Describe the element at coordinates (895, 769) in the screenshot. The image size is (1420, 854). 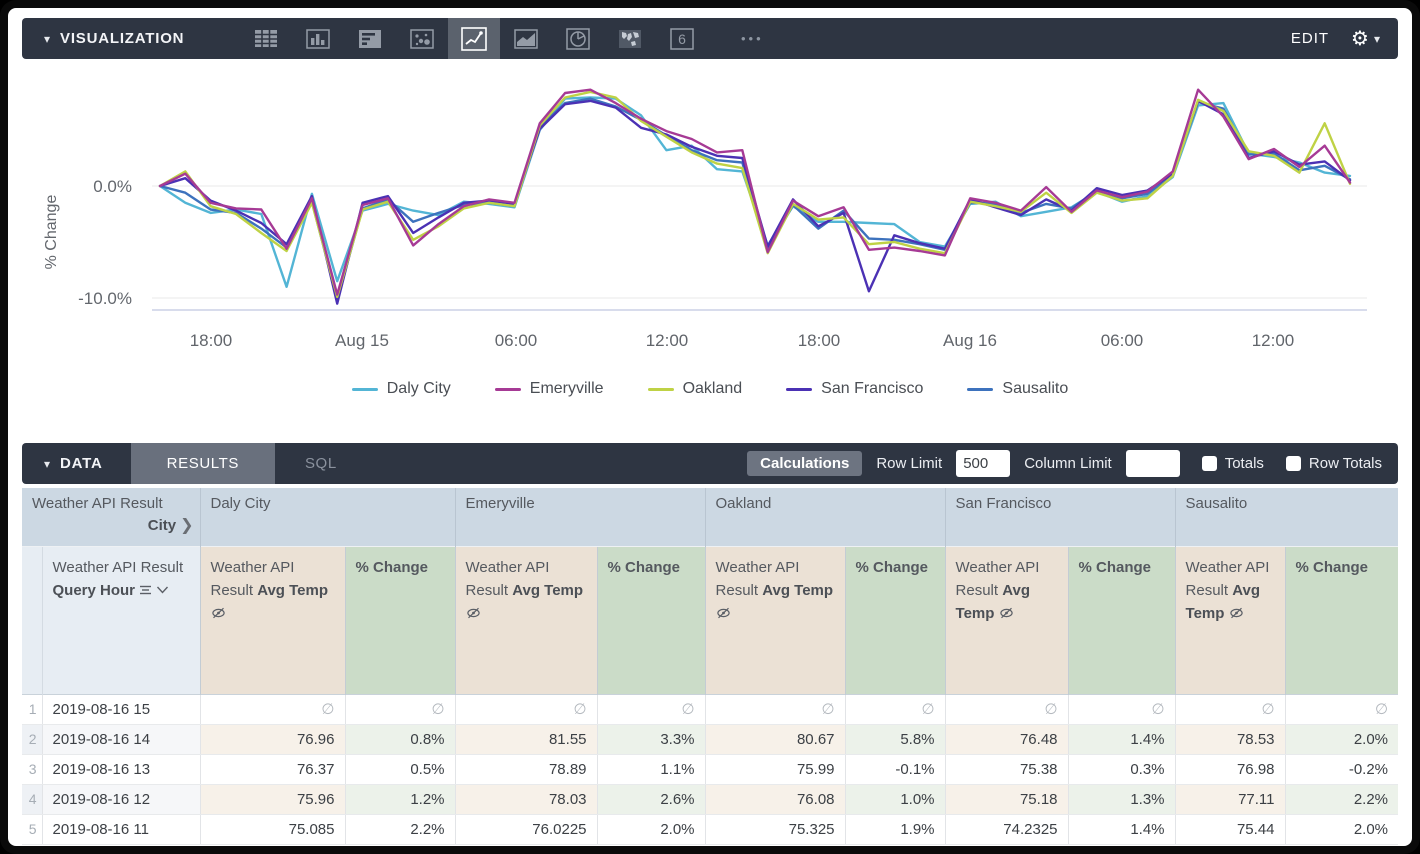
I see `pct-change-cell: -0.1%` at that location.